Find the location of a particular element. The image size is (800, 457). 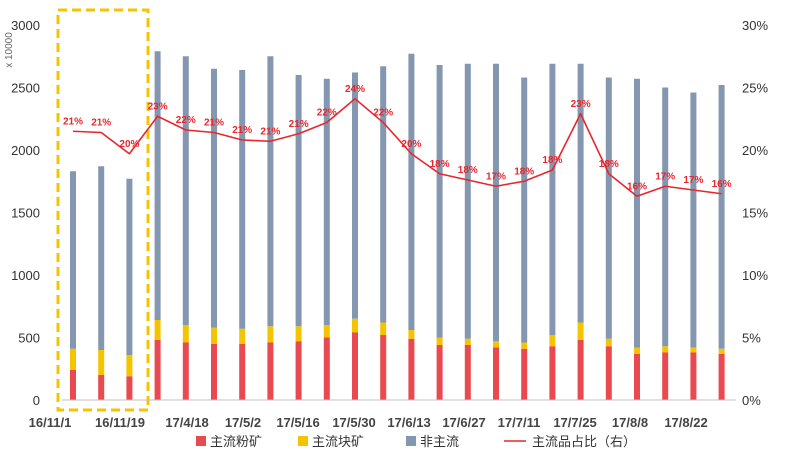

y-right-tick-label: 5% is located at coordinates (751, 338).